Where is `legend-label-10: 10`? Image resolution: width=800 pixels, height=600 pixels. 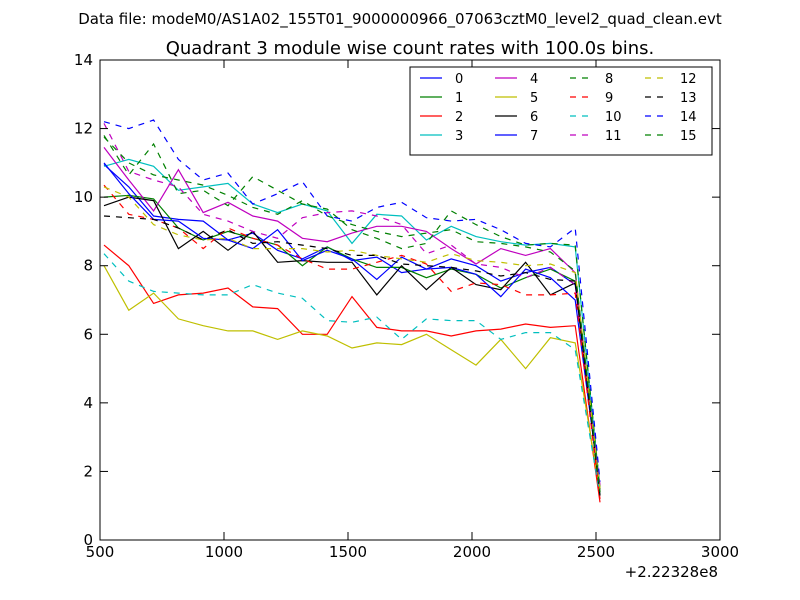
legend-label-10: 10 is located at coordinates (613, 117).